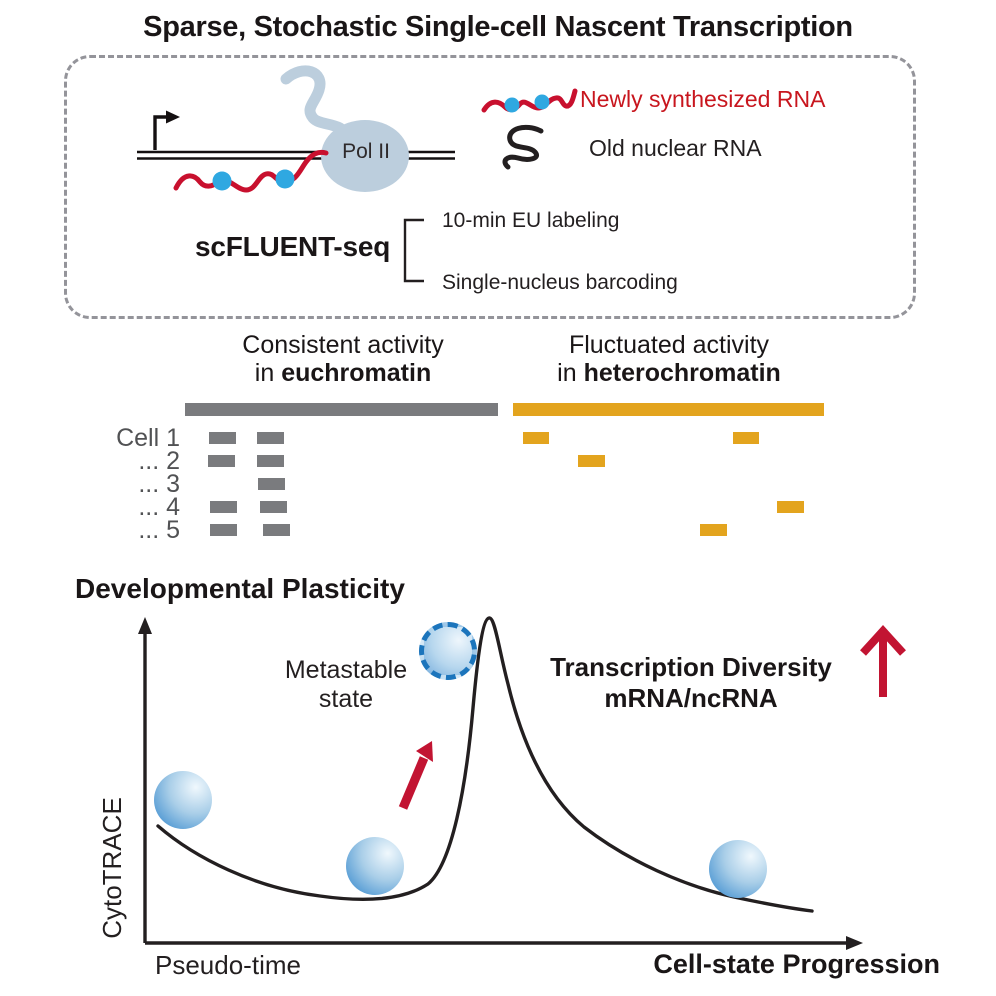 The height and width of the screenshot is (996, 996). Describe the element at coordinates (341, 409) in the screenshot. I see `euchromatin-region-bar` at that location.